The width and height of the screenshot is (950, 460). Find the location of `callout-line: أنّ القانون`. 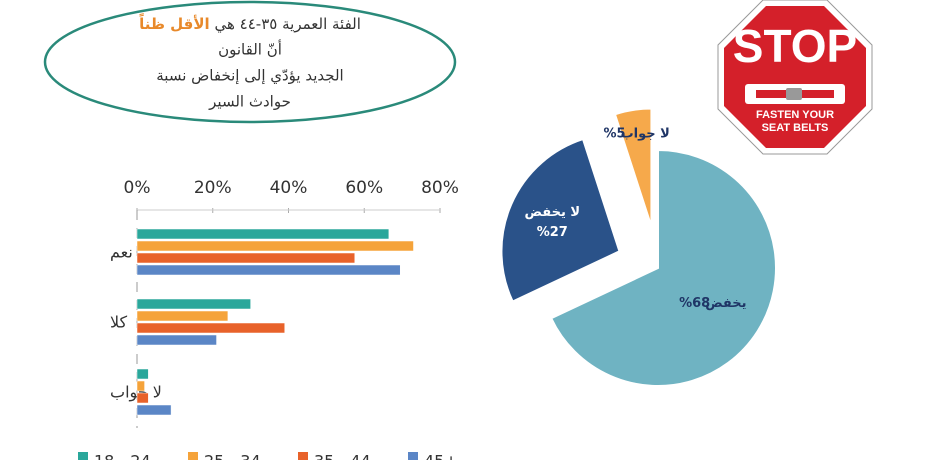

callout-line: أنّ القانون is located at coordinates (250, 49).